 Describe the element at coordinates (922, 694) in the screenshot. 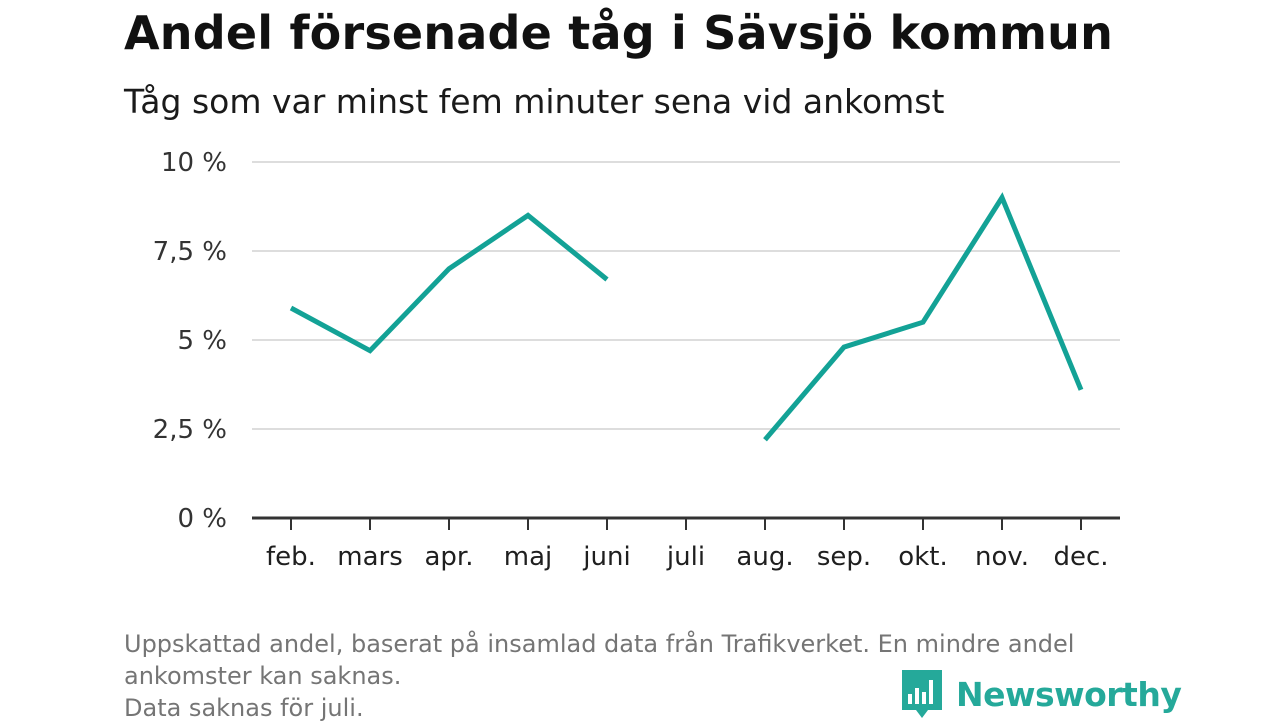

I see `newsworthy-logo-icon` at that location.